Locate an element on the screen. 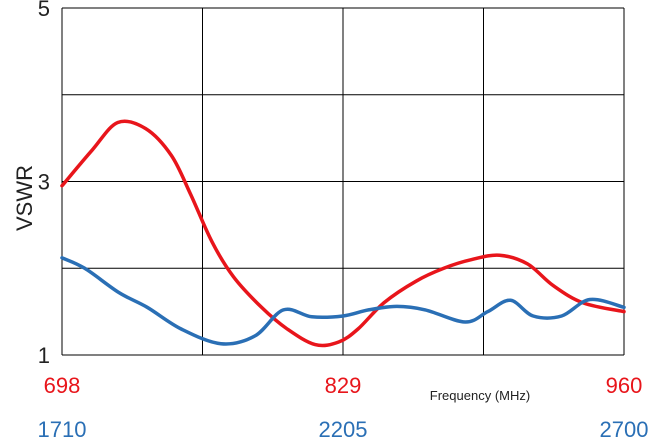 This screenshot has width=655, height=445. x-tick-label: 829 is located at coordinates (343, 385).